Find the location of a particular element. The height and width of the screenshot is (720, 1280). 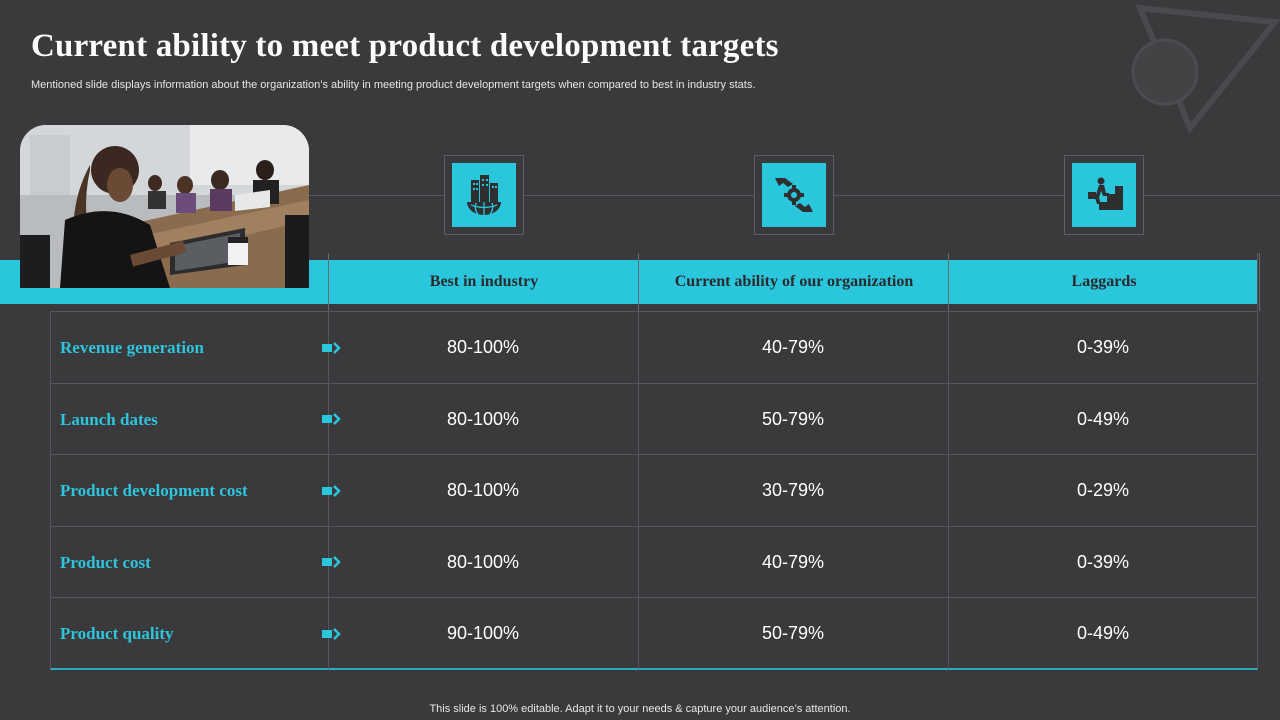

current-ability-icon-box is located at coordinates (794, 195).